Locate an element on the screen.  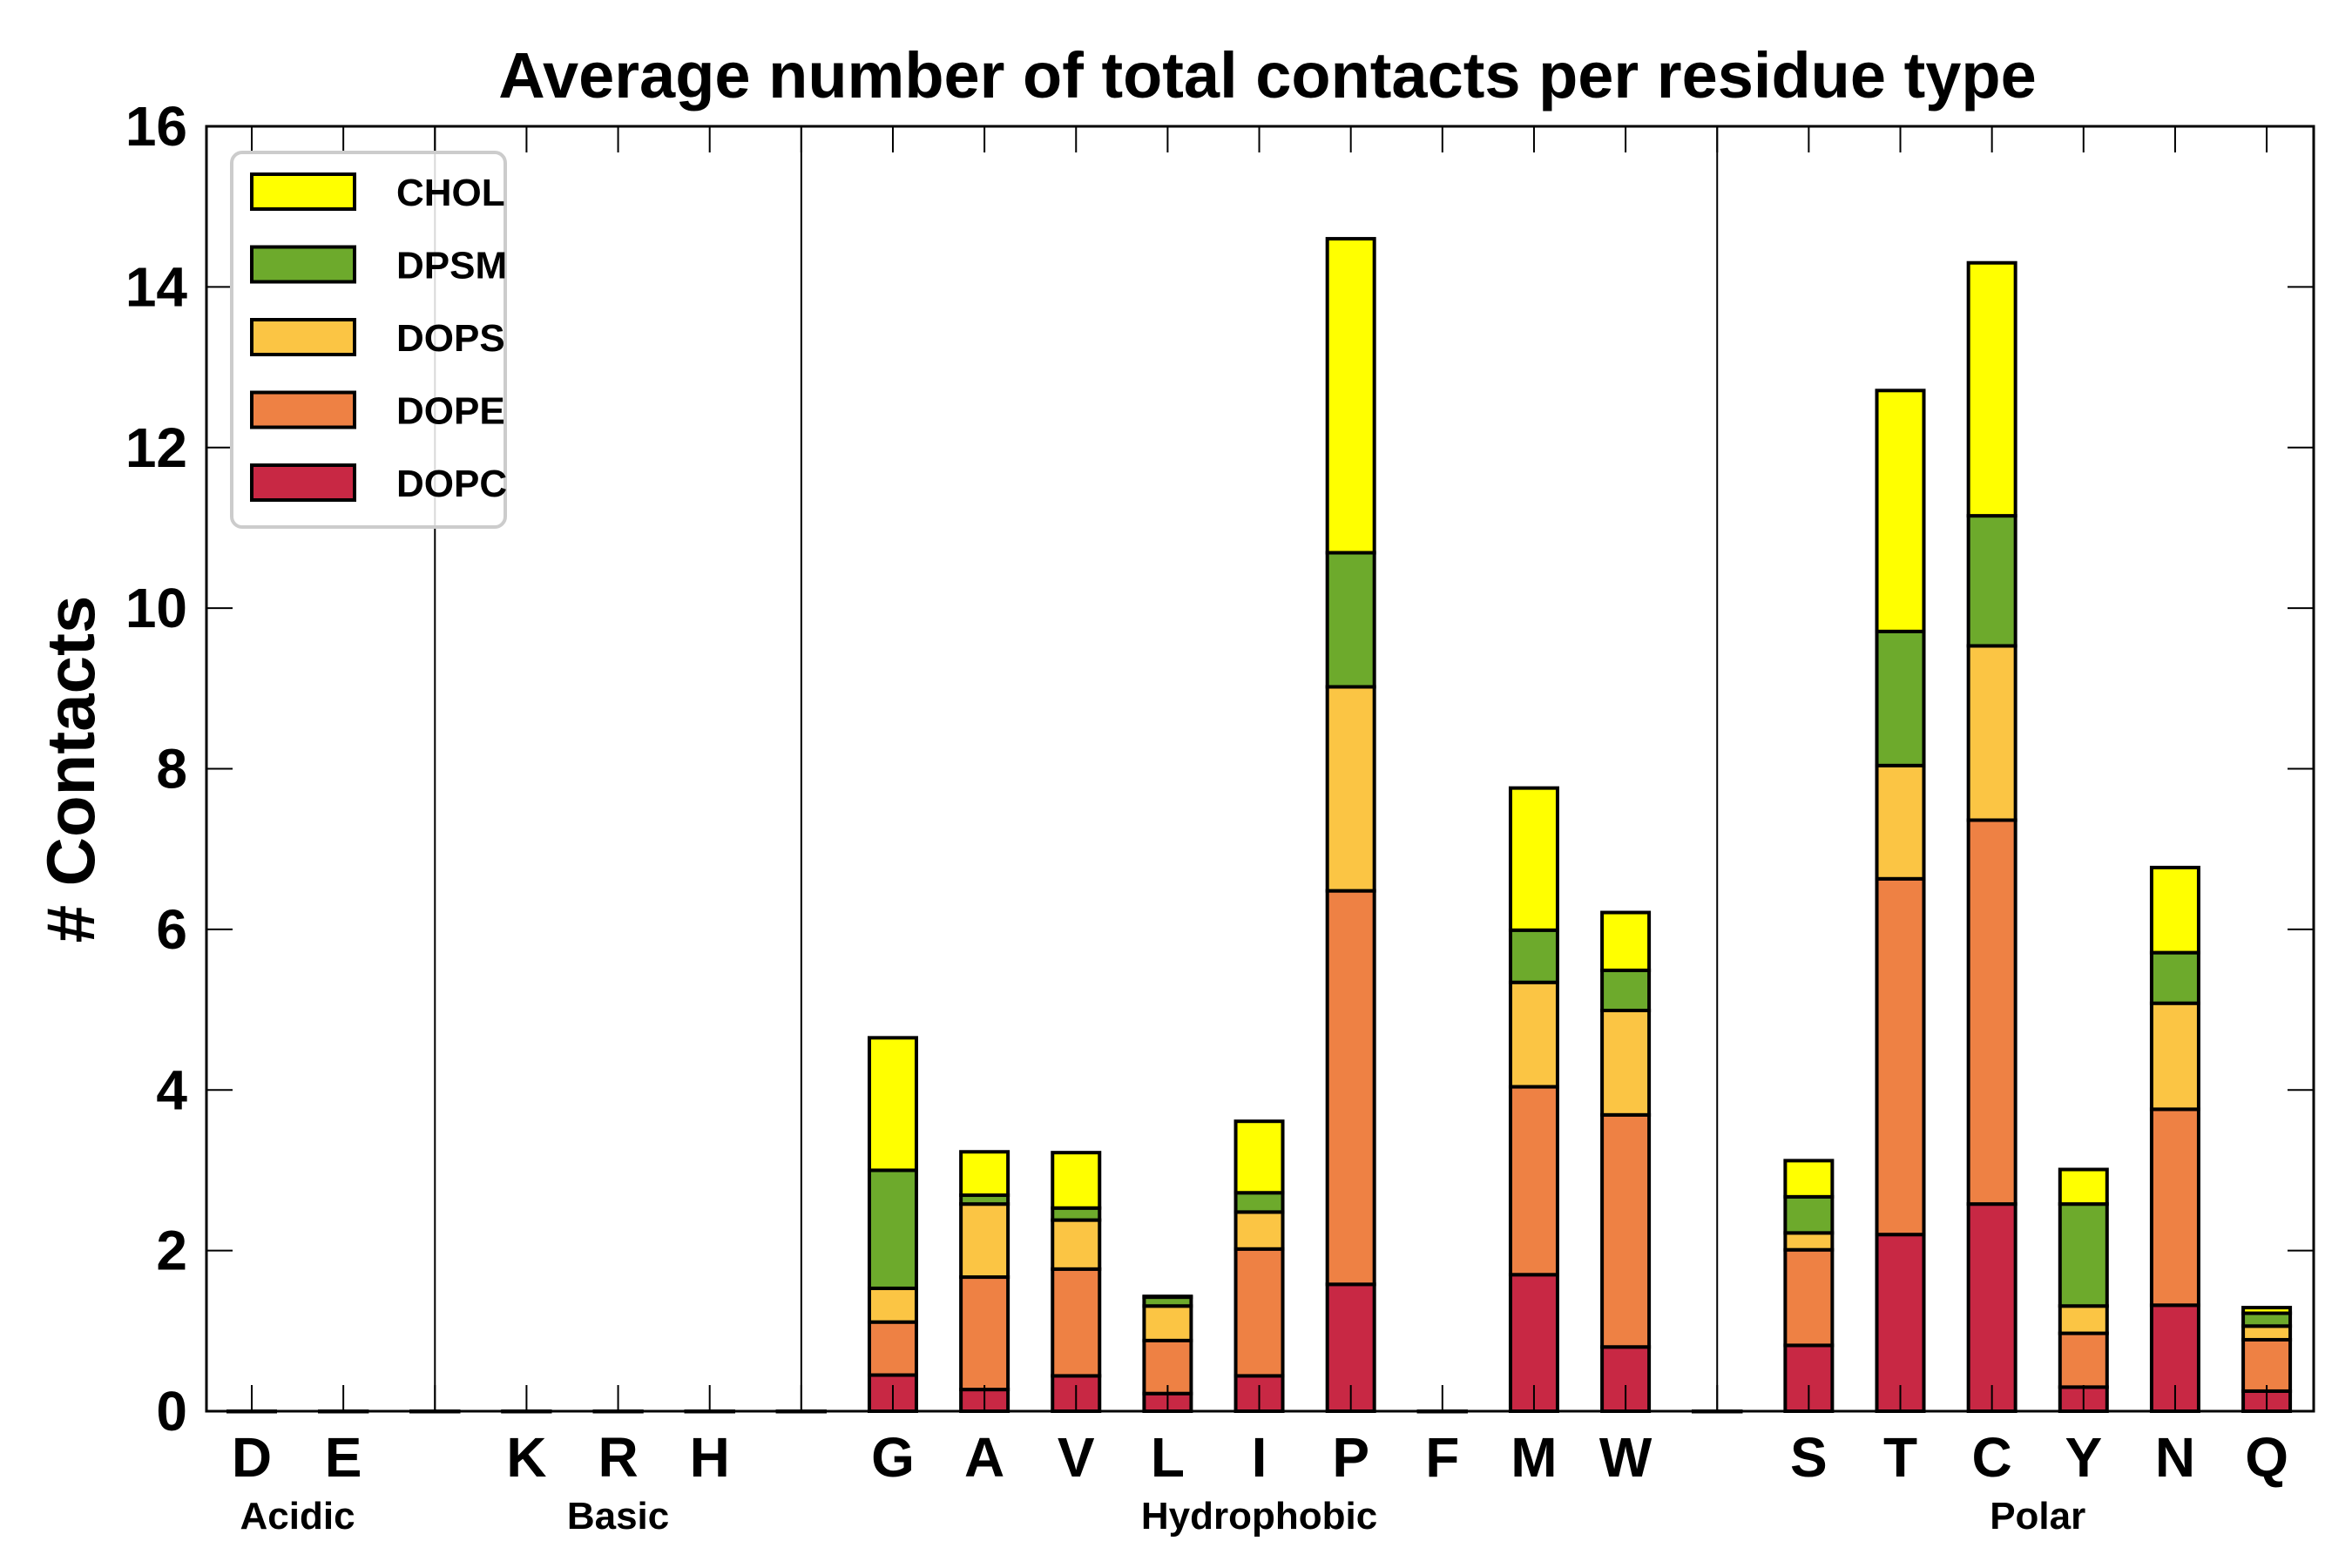
x-tick-label-R: R is located at coordinates (618, 1457).